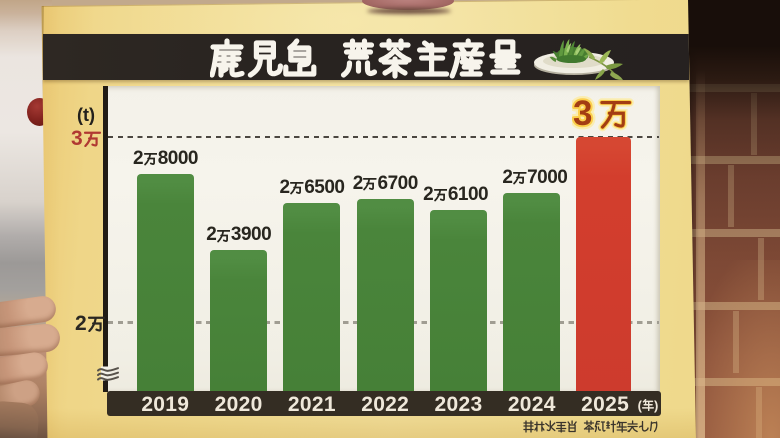 This screenshot has width=780, height=438. Describe the element at coordinates (582, 113) in the screenshot. I see `svg-text: 3` at that location.